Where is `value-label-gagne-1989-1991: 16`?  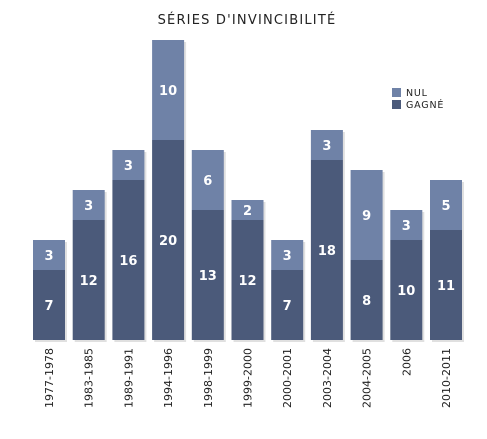 value-label-gagne-1989-1991: 16 is located at coordinates (128, 261).